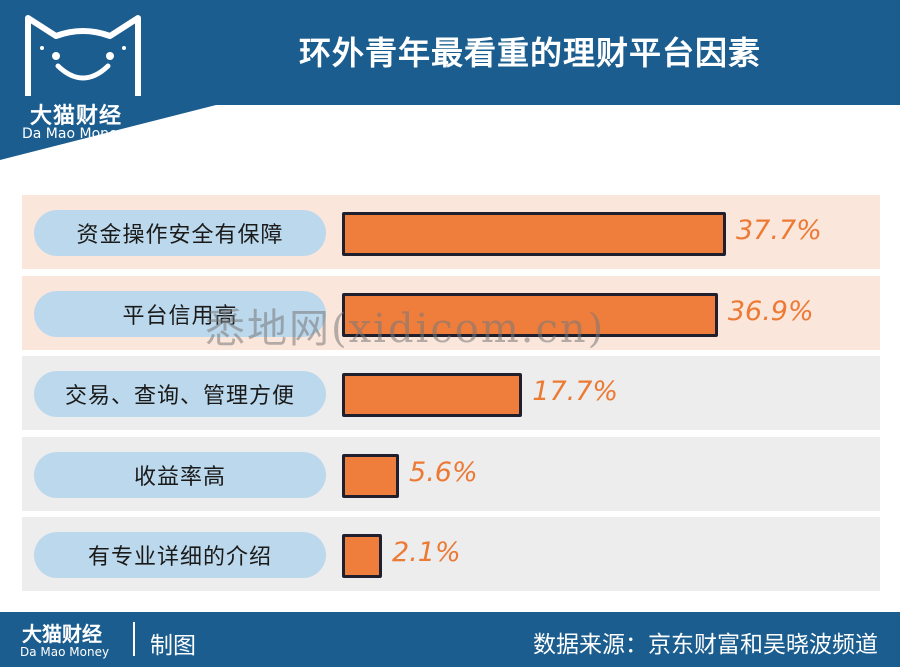 This screenshot has width=900, height=667. I want to click on footer-logo-chinese: 大猫财经, so click(62, 634).